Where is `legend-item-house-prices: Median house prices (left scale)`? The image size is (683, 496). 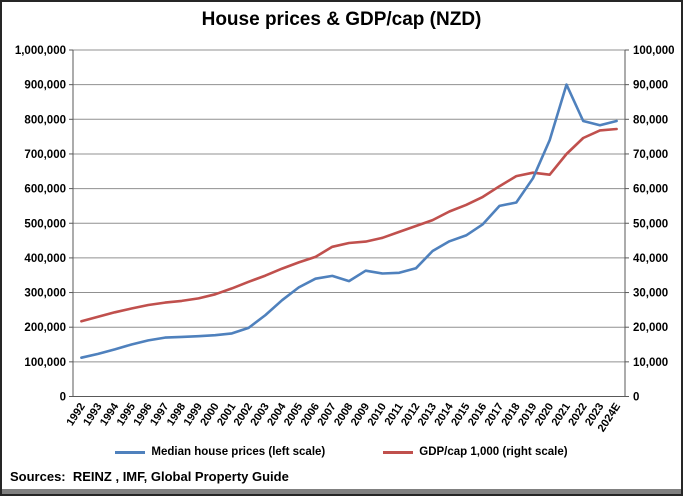
legend-item-house-prices: Median house prices (left scale) is located at coordinates (220, 452).